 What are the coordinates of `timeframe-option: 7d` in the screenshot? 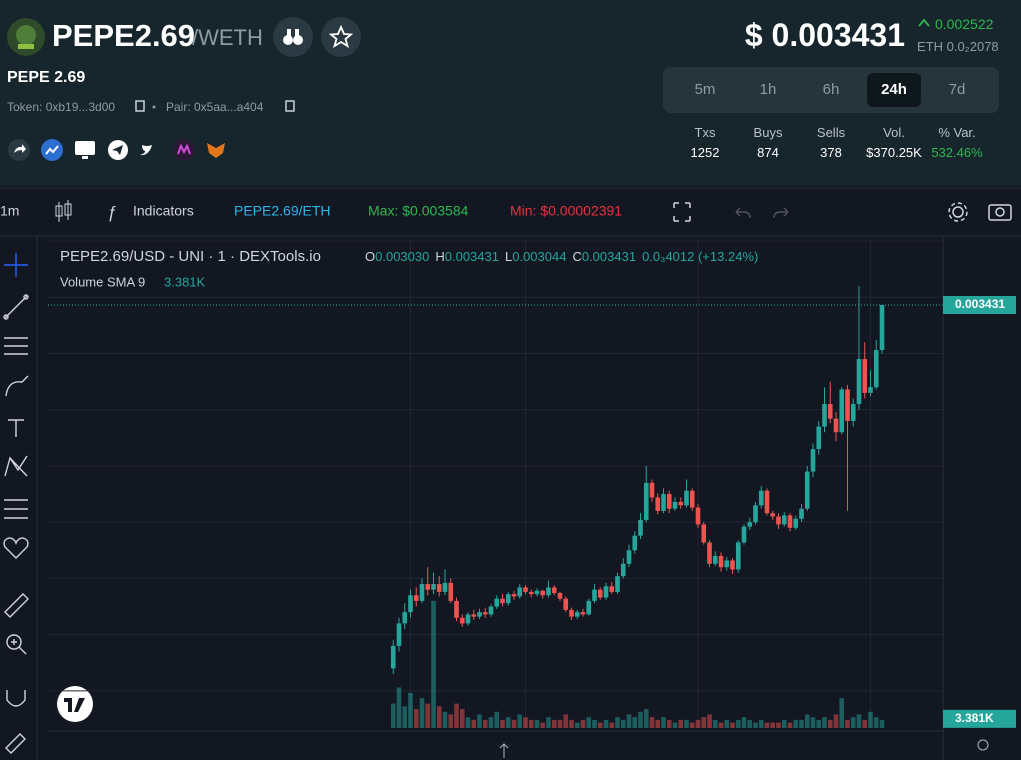 It's located at (957, 89).